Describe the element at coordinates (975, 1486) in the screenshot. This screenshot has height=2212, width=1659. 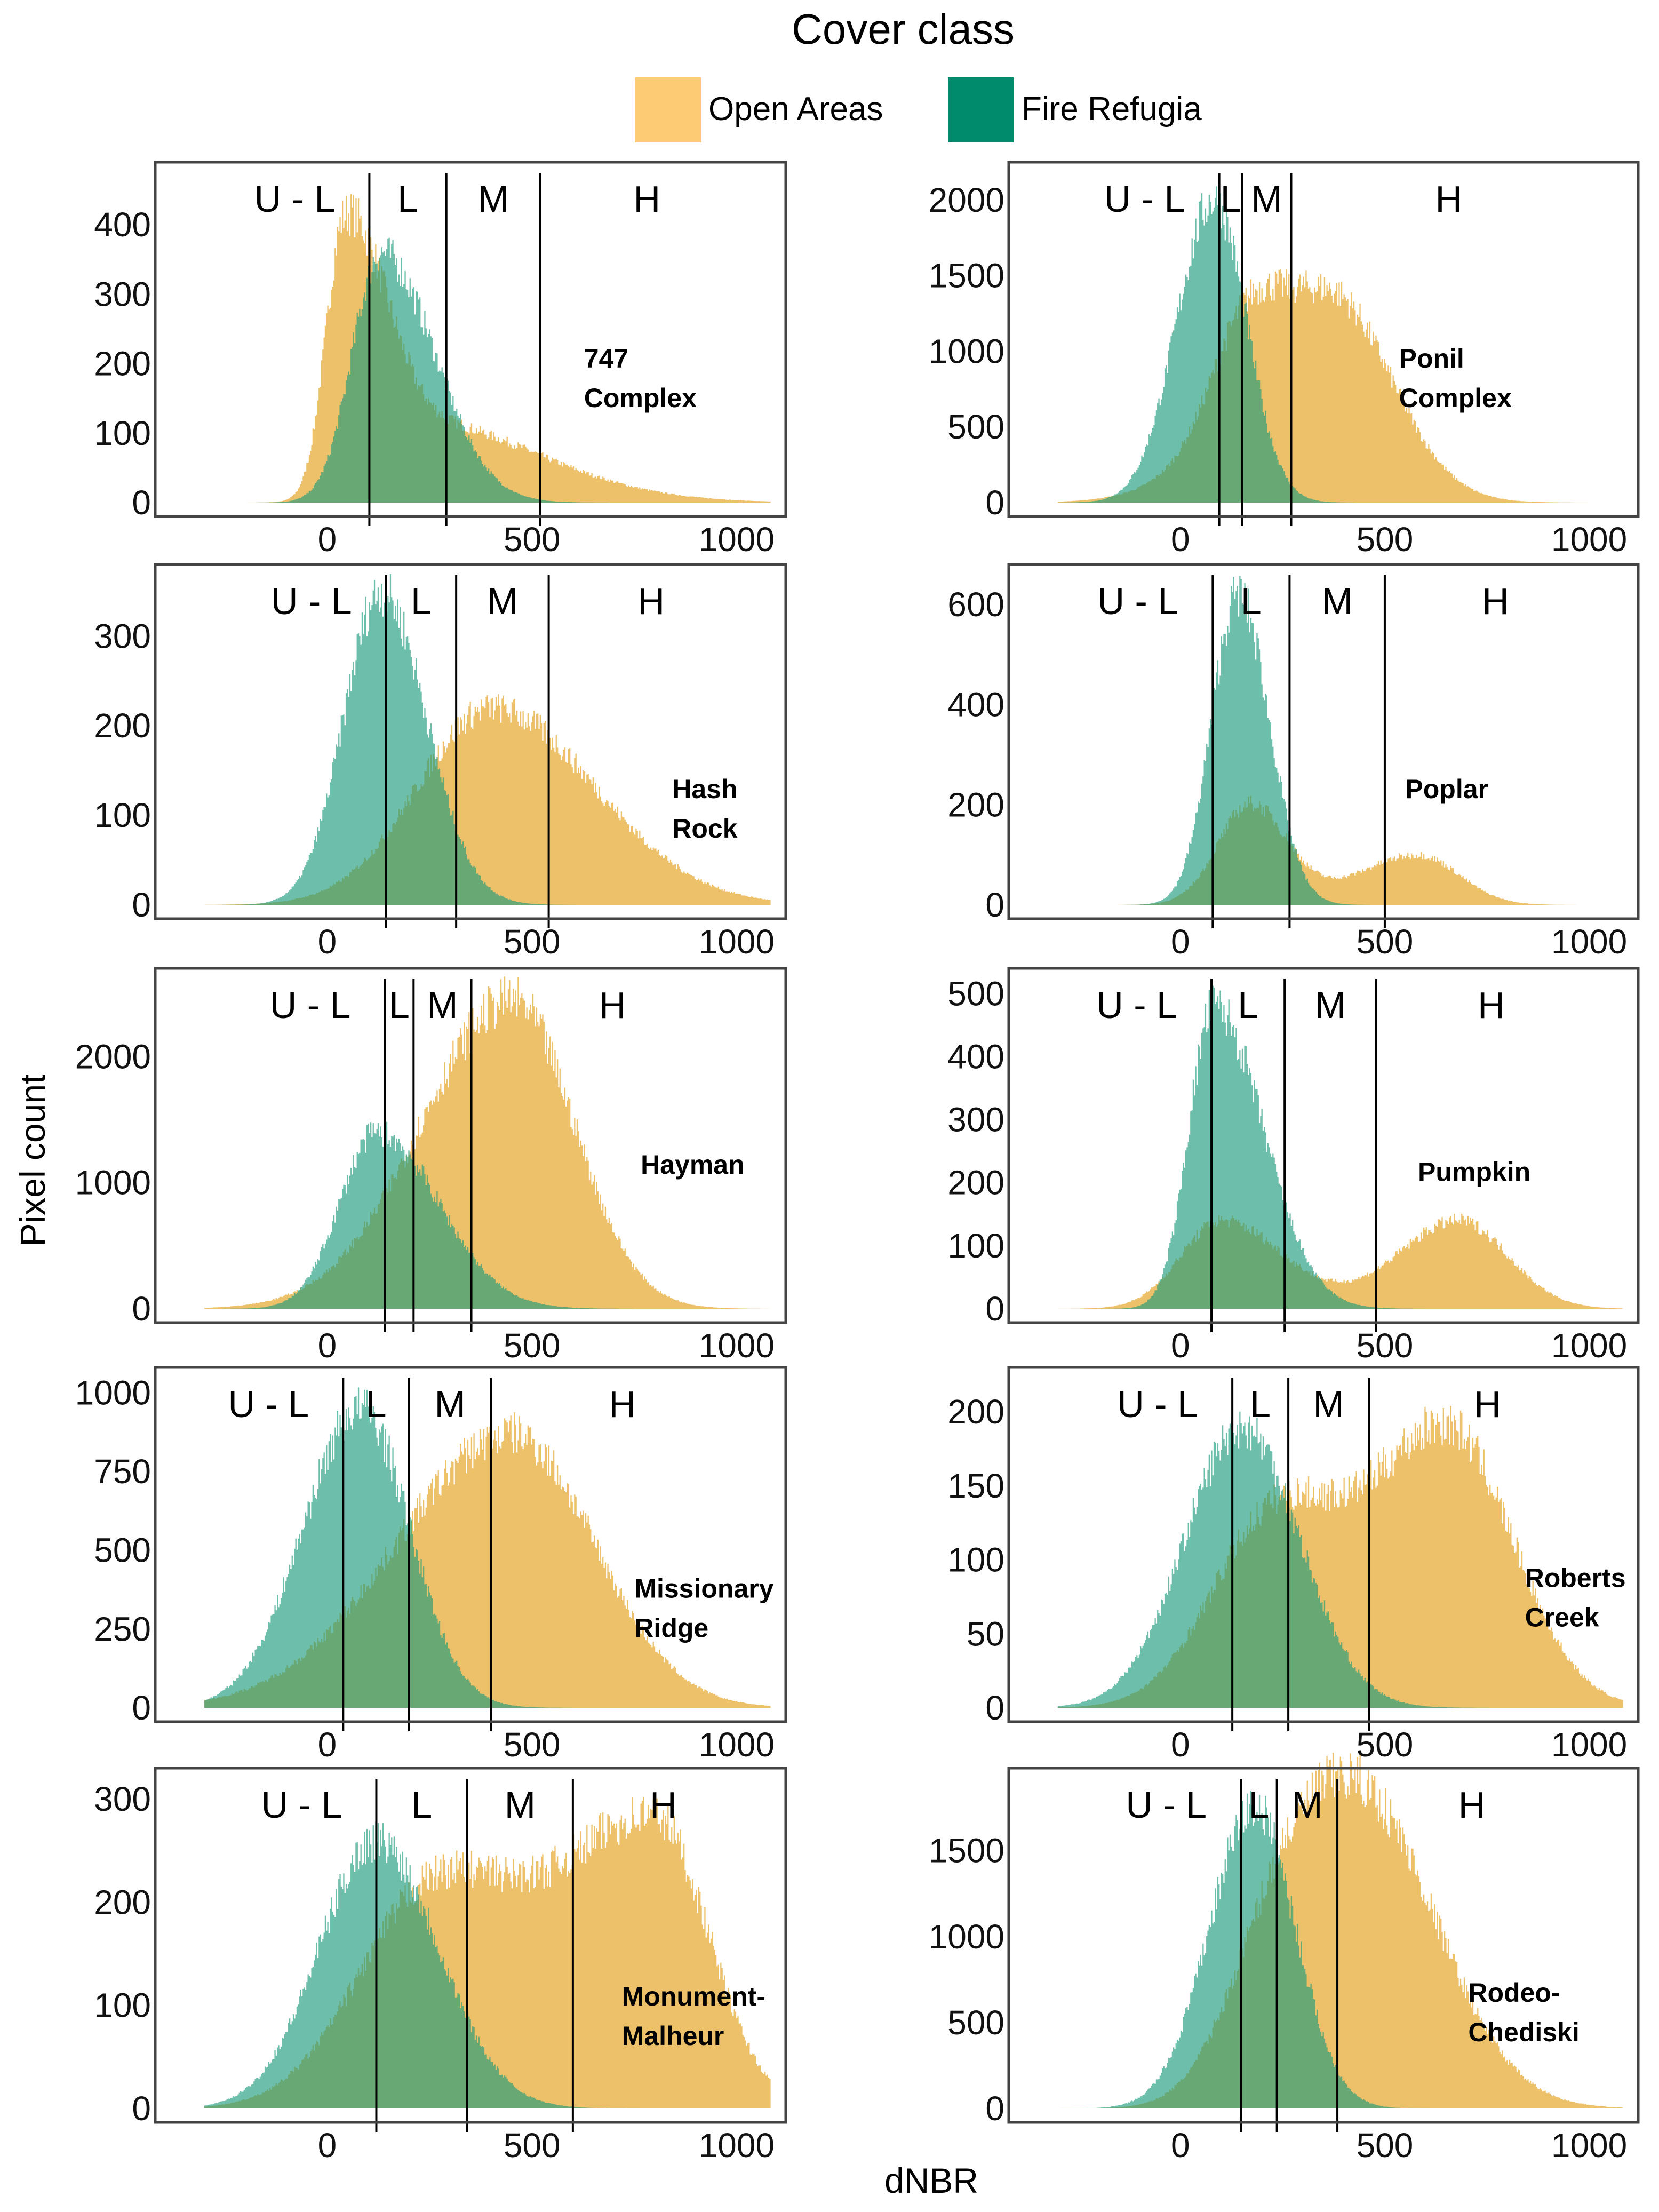
I see `y-tick-label: 150` at that location.